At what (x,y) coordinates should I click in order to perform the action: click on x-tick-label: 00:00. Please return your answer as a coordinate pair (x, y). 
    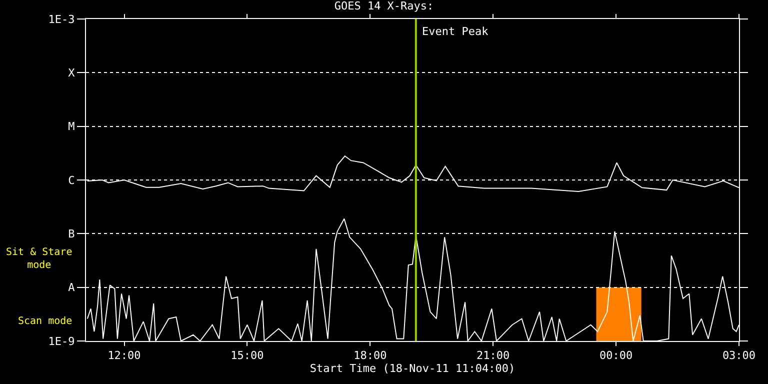
    Looking at the image, I should click on (616, 355).